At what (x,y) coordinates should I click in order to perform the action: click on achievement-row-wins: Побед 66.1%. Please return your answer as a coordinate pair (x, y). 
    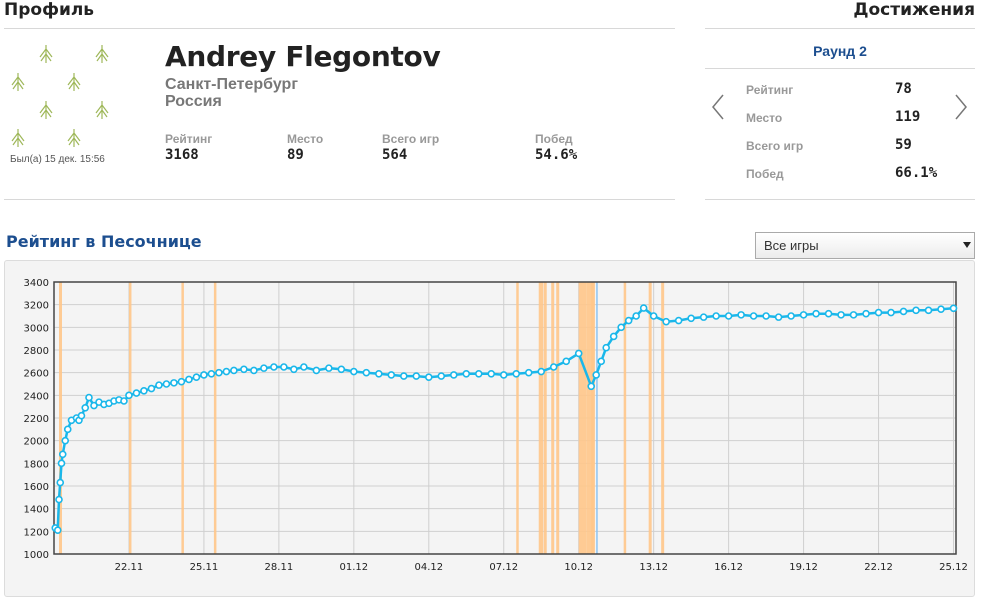
    Looking at the image, I should click on (856, 175).